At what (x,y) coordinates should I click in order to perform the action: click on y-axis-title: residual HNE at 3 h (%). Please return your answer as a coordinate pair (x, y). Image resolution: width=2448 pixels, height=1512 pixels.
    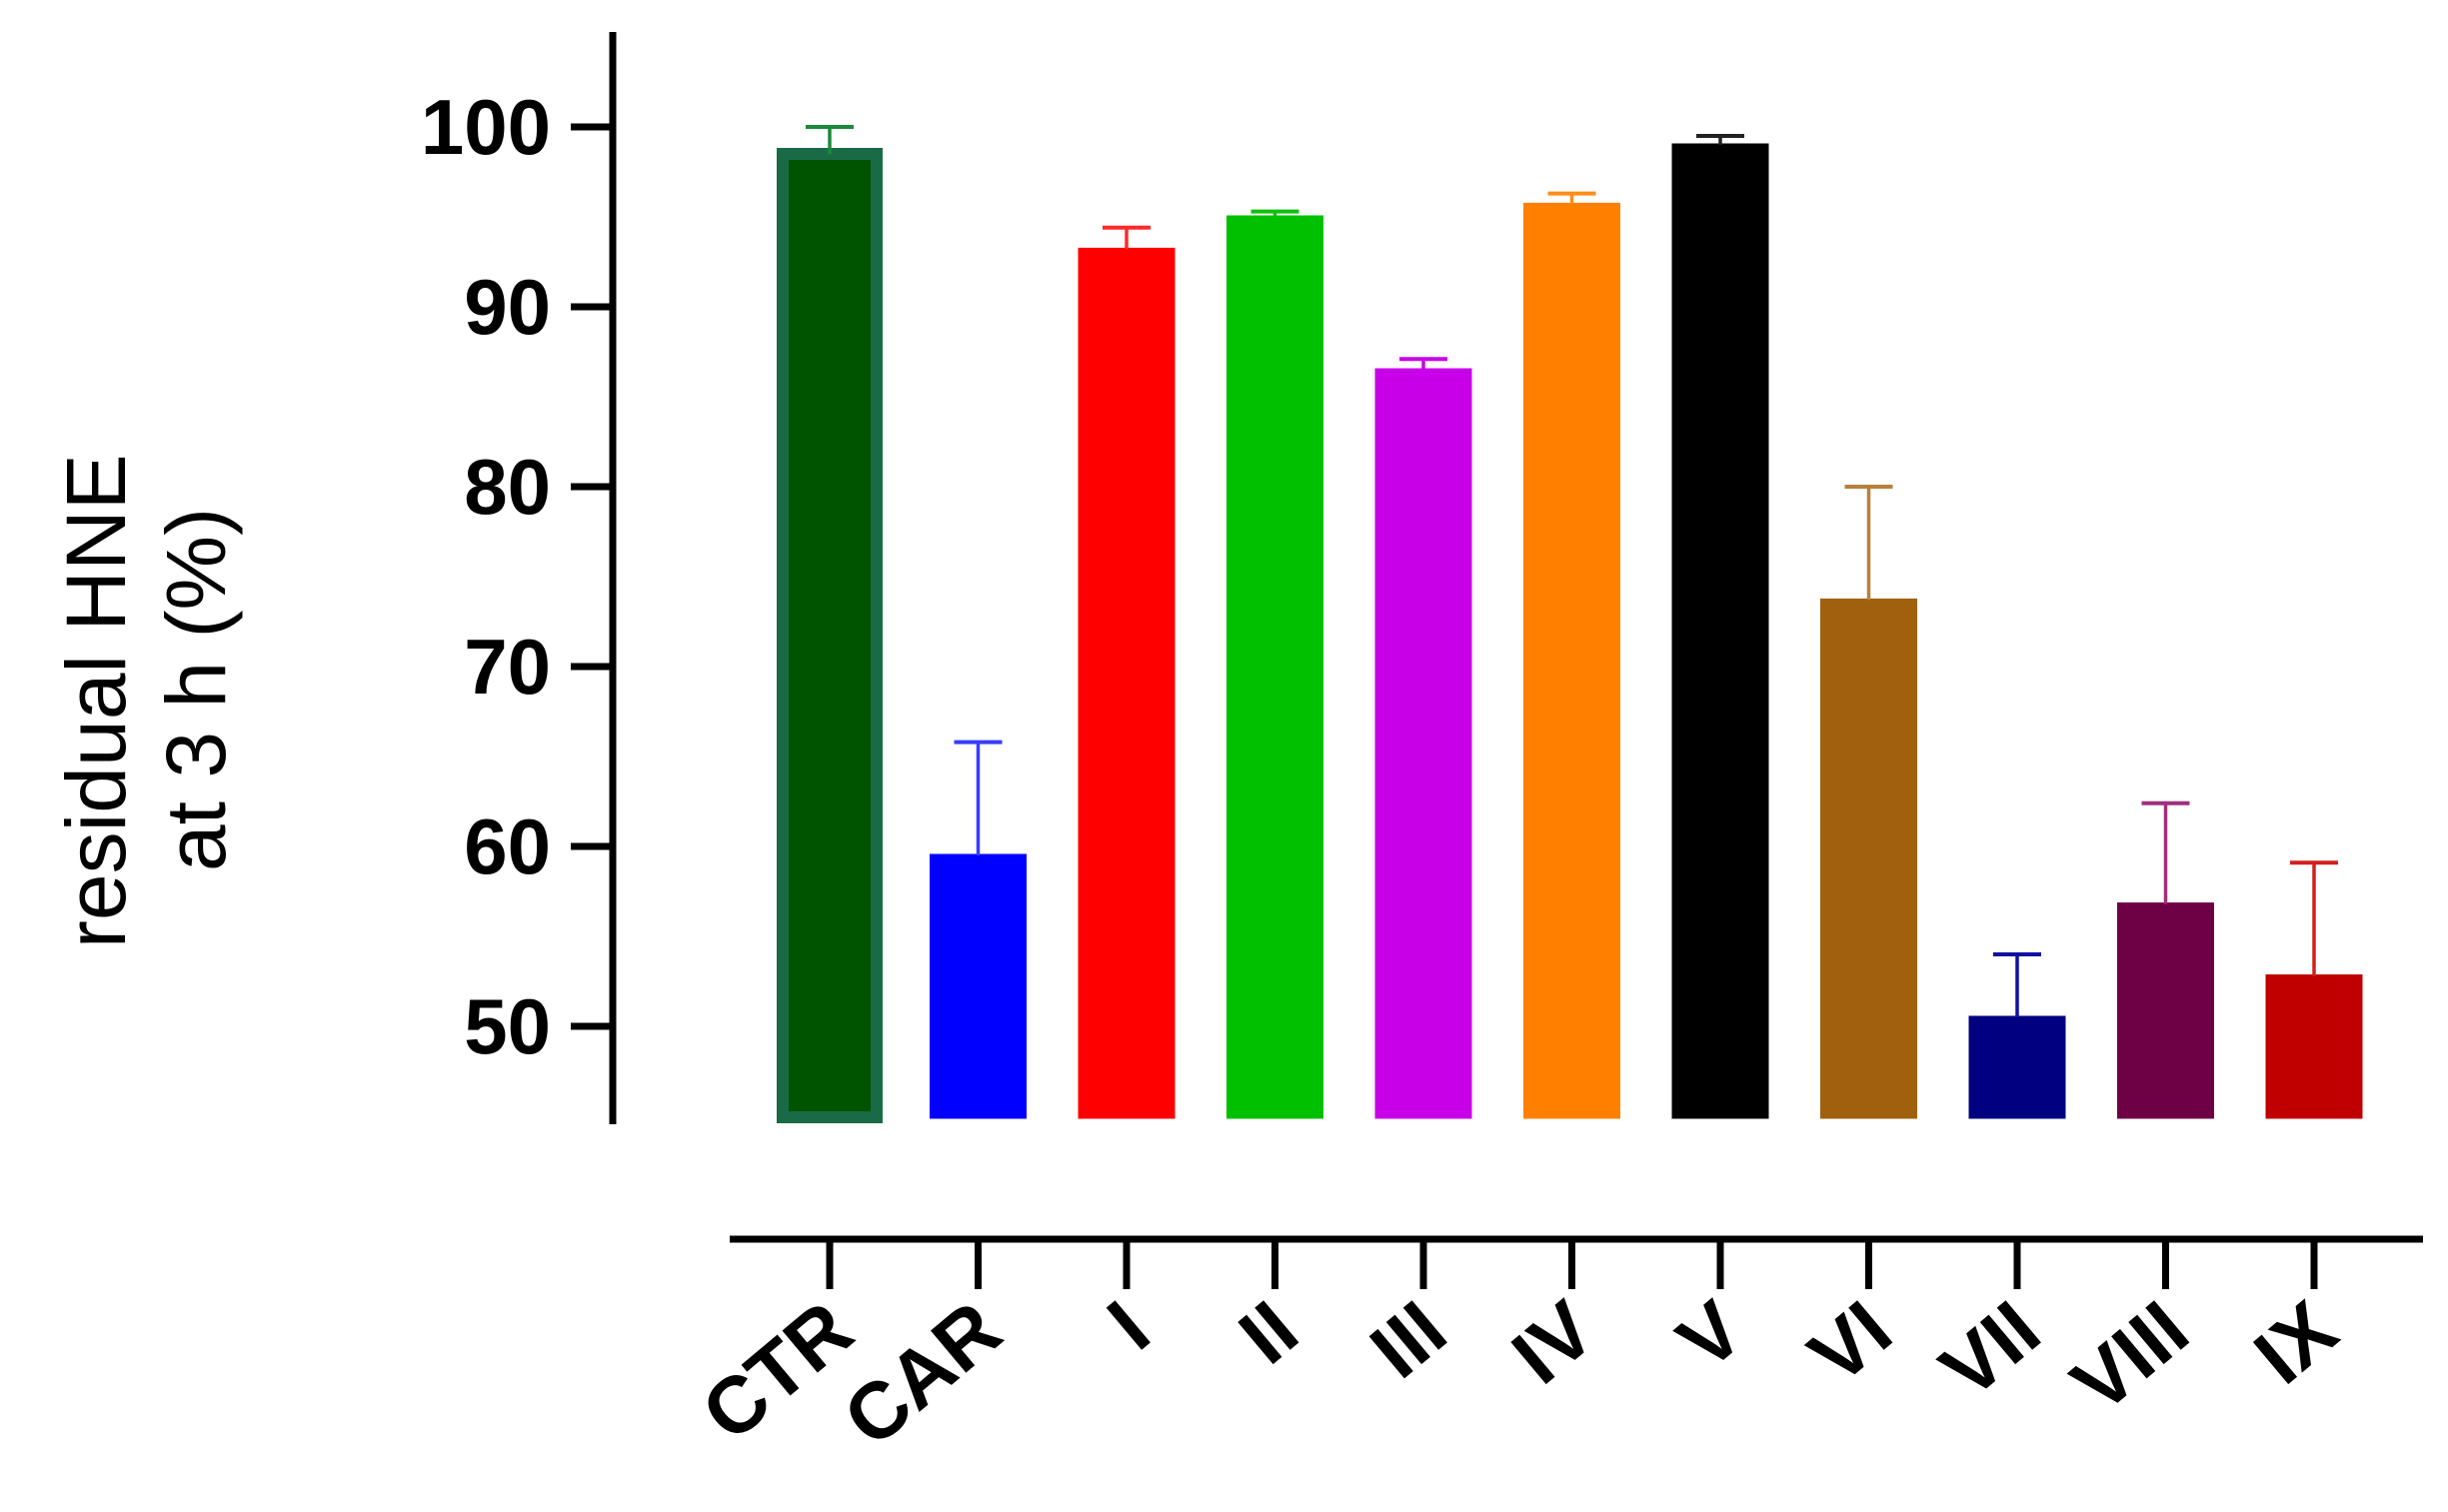
    Looking at the image, I should click on (146, 689).